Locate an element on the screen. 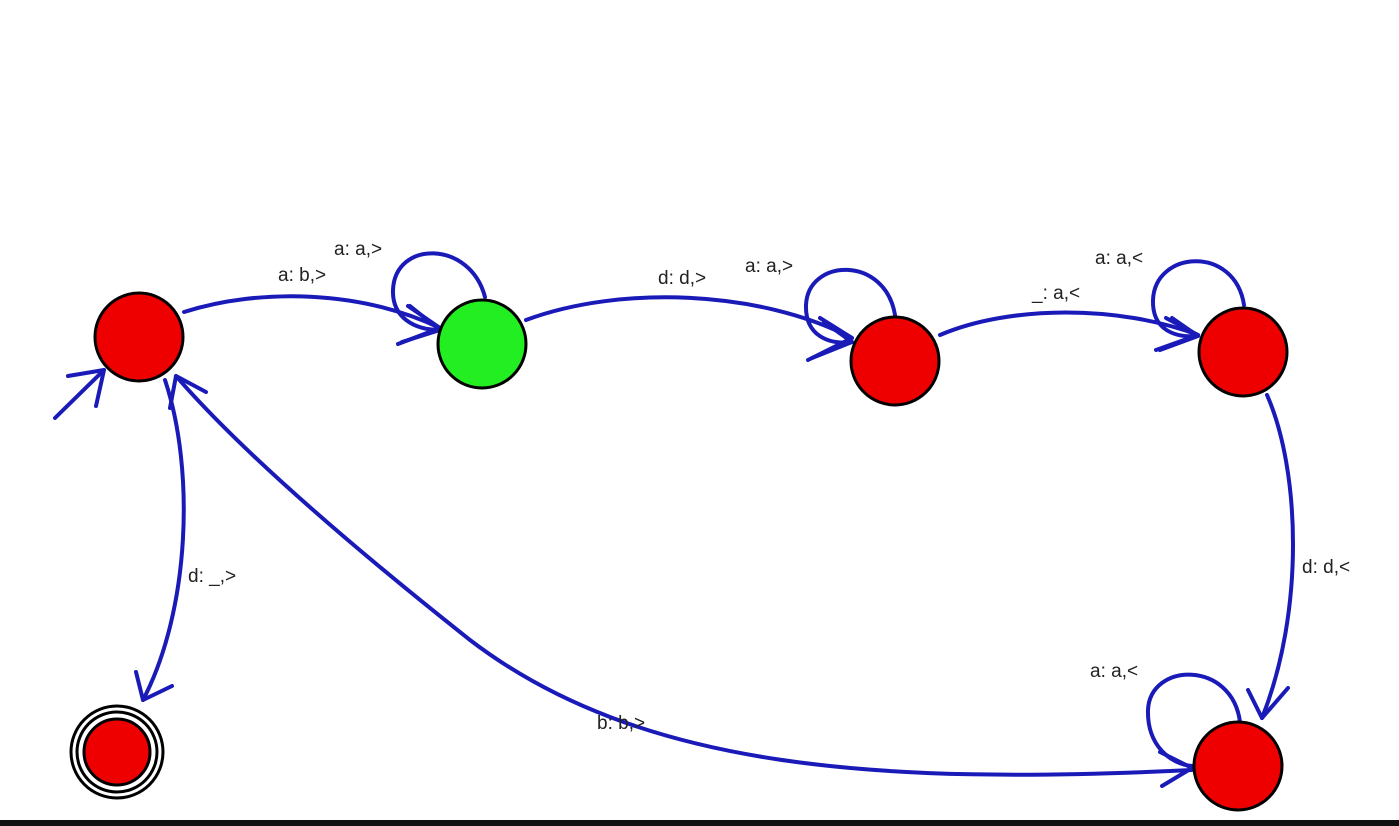 The image size is (1399, 826). edge-q1-q2 is located at coordinates (689, 317).